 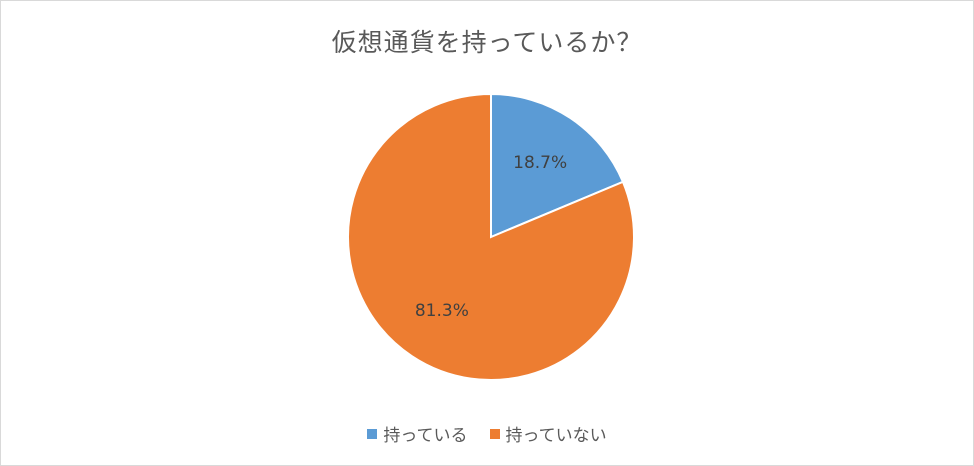 I want to click on legend: 持っている 持っていない, so click(x=487, y=433).